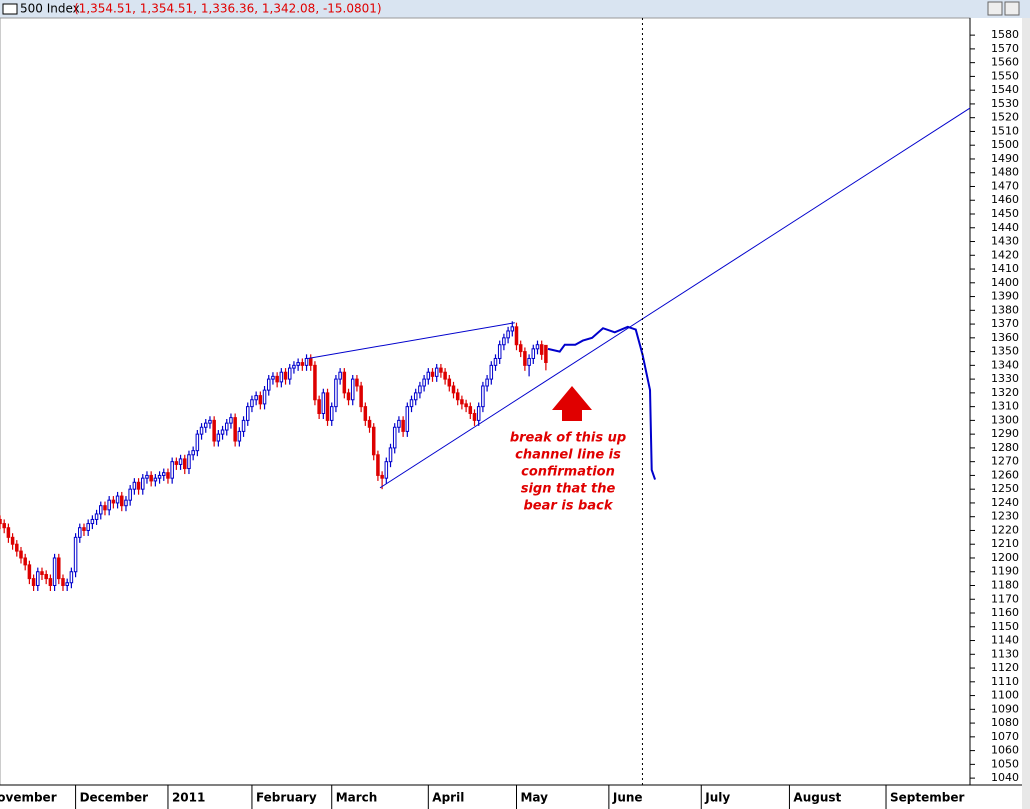 The height and width of the screenshot is (809, 1030). I want to click on y-tick-label: 1300, so click(1005, 419).